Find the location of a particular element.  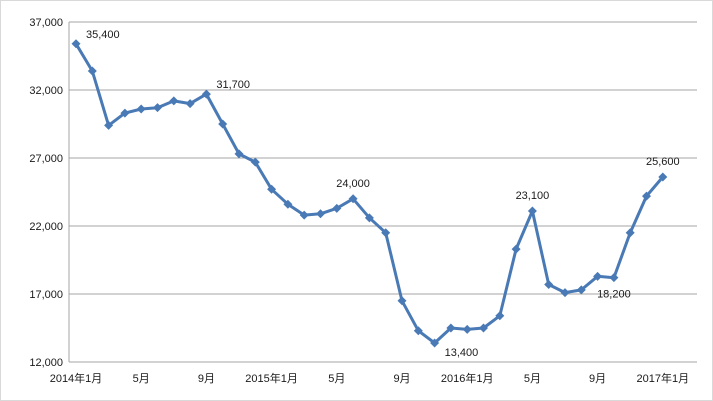

data-label: 35,400 is located at coordinates (103, 35).